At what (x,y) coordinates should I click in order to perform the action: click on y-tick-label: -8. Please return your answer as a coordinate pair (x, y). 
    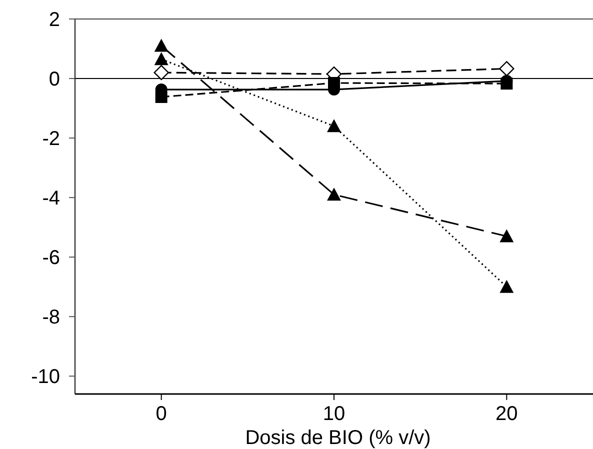
    Looking at the image, I should click on (51, 317).